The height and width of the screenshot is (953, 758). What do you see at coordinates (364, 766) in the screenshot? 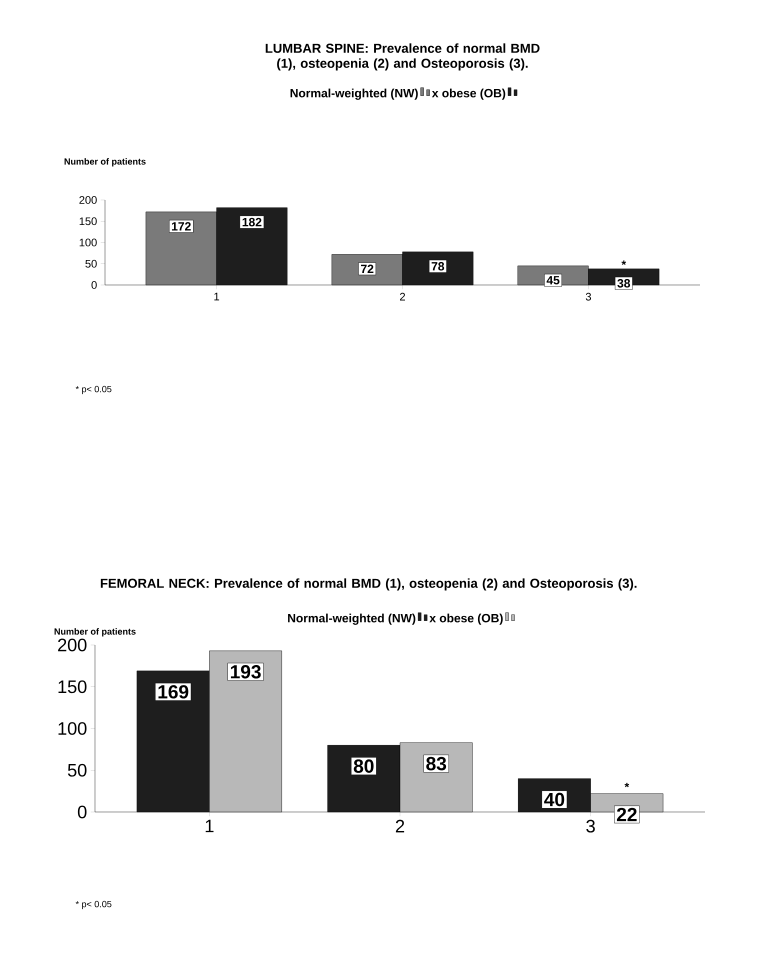
I see `data-label: 80` at bounding box center [364, 766].